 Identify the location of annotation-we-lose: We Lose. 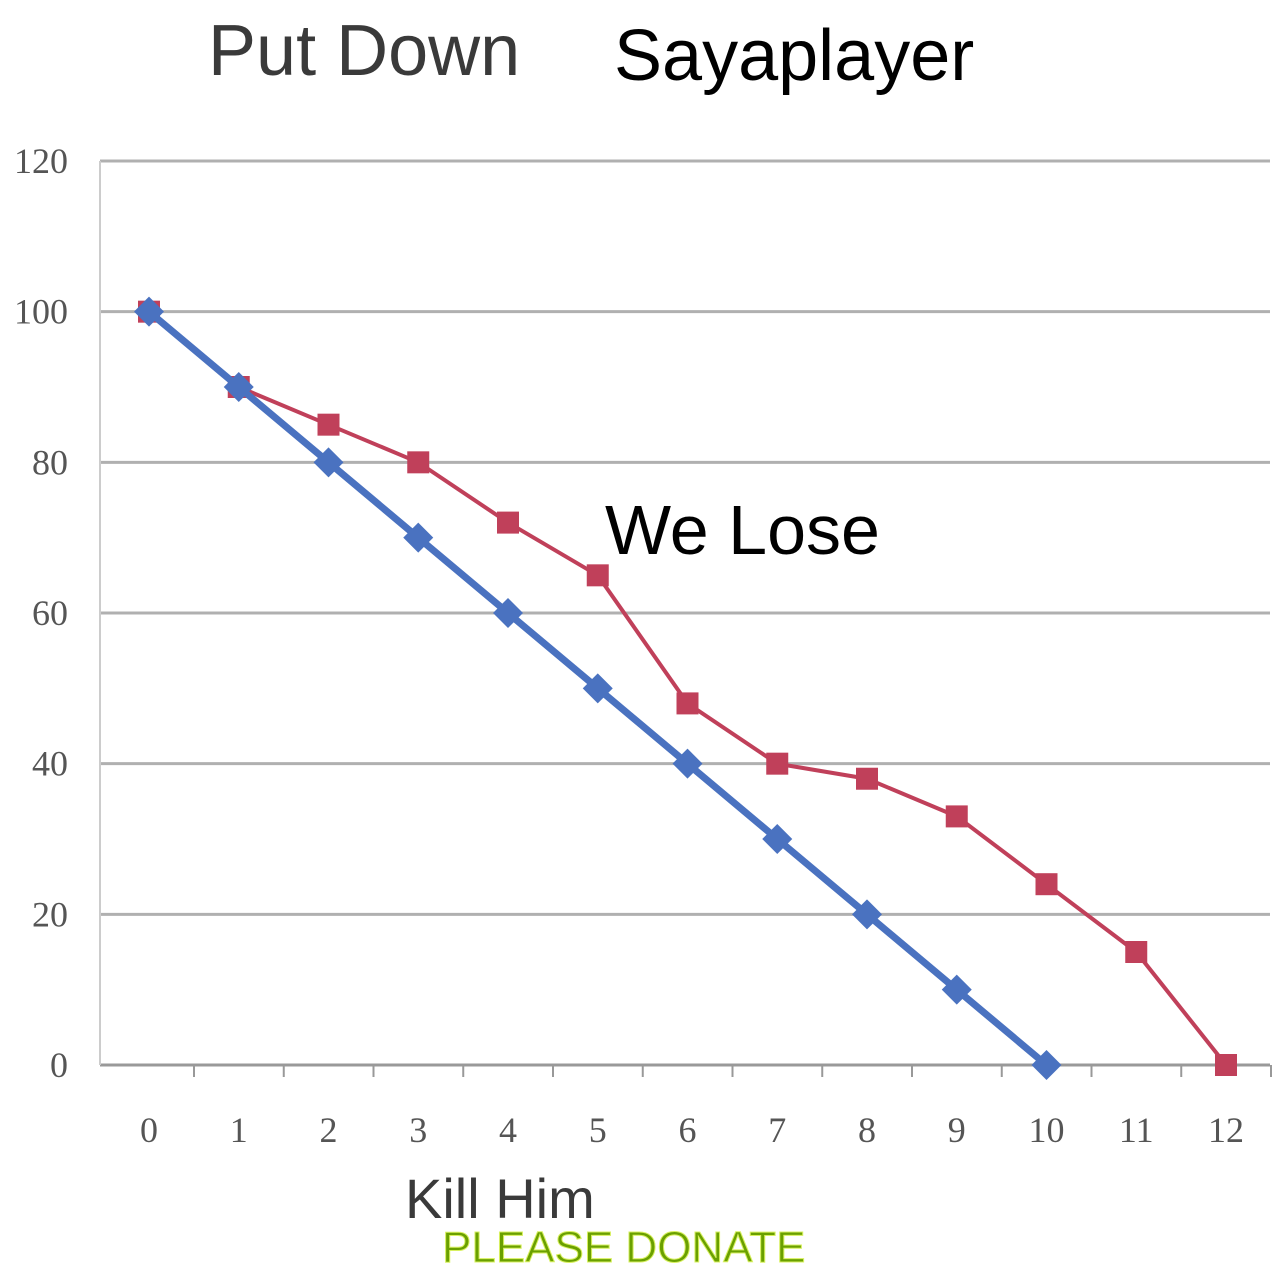
(742, 530).